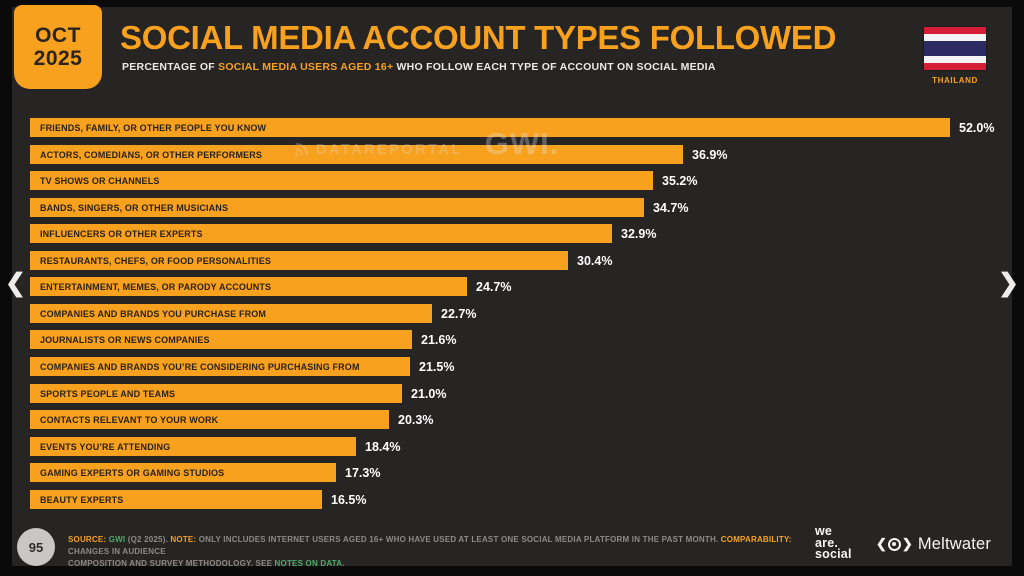  What do you see at coordinates (183, 539) in the screenshot?
I see `note-label: NOTE:` at bounding box center [183, 539].